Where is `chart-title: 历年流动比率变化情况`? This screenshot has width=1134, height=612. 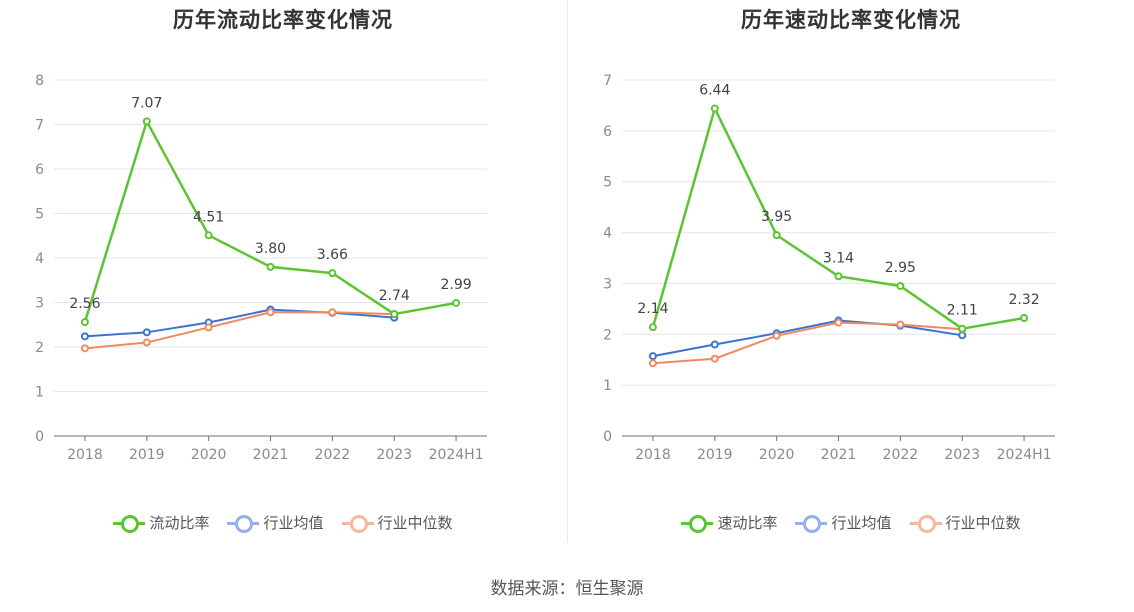 chart-title: 历年流动比率变化情况 is located at coordinates (283, 20).